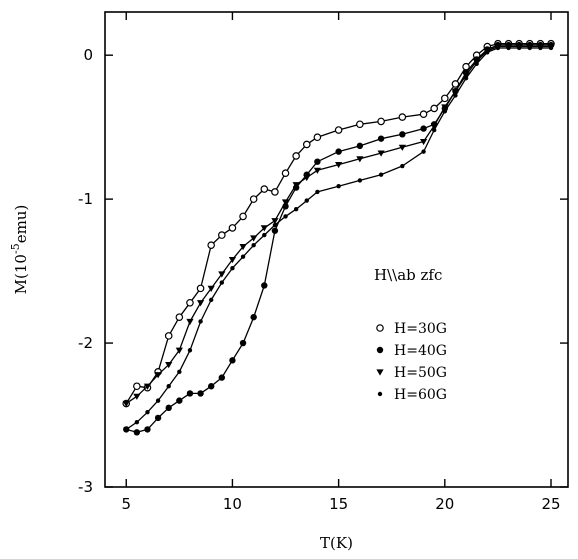 The image size is (578, 559). I want to click on y-tick-label: -1, so click(85, 199).